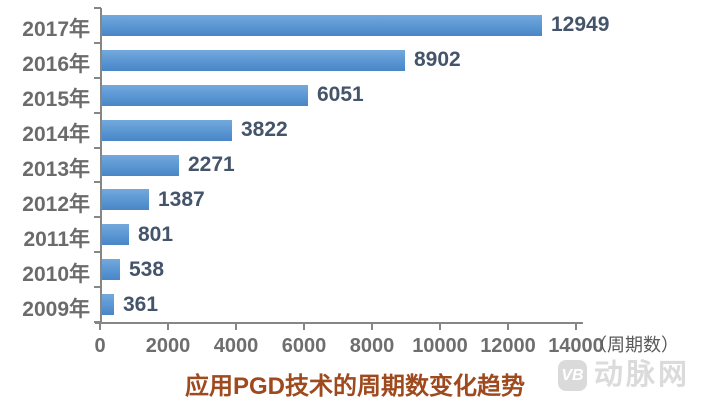 This screenshot has height=406, width=710. Describe the element at coordinates (264, 130) in the screenshot. I see `bar-value-label: 3822` at that location.